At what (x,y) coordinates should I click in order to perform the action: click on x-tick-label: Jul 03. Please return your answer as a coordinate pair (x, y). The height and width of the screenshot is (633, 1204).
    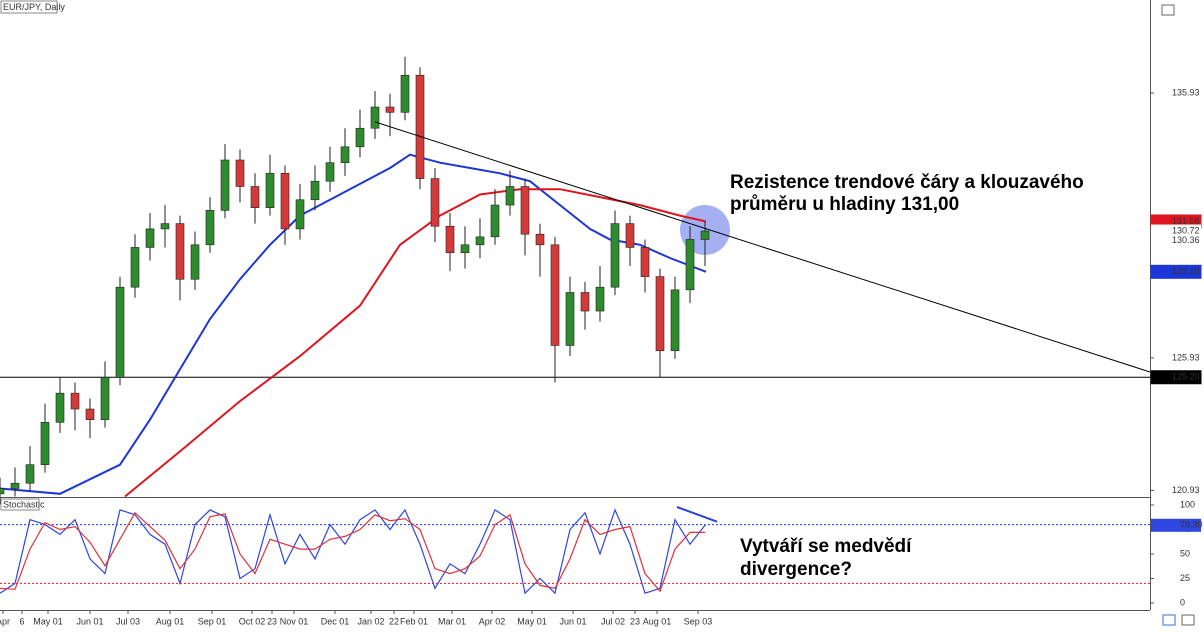
    Looking at the image, I should click on (128, 621).